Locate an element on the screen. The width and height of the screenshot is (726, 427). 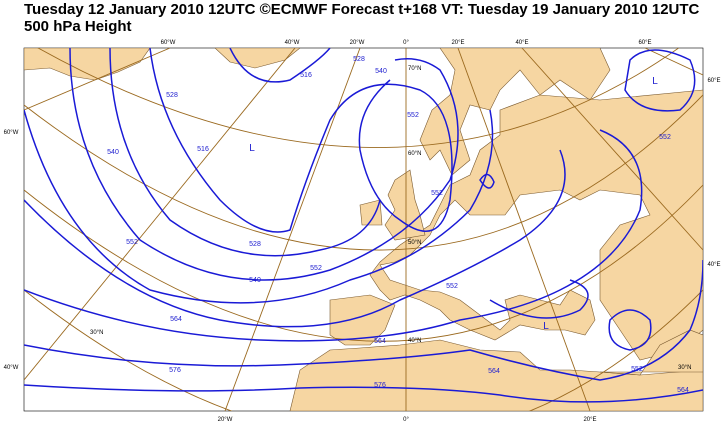
lat-label: 60°N is located at coordinates (414, 154).